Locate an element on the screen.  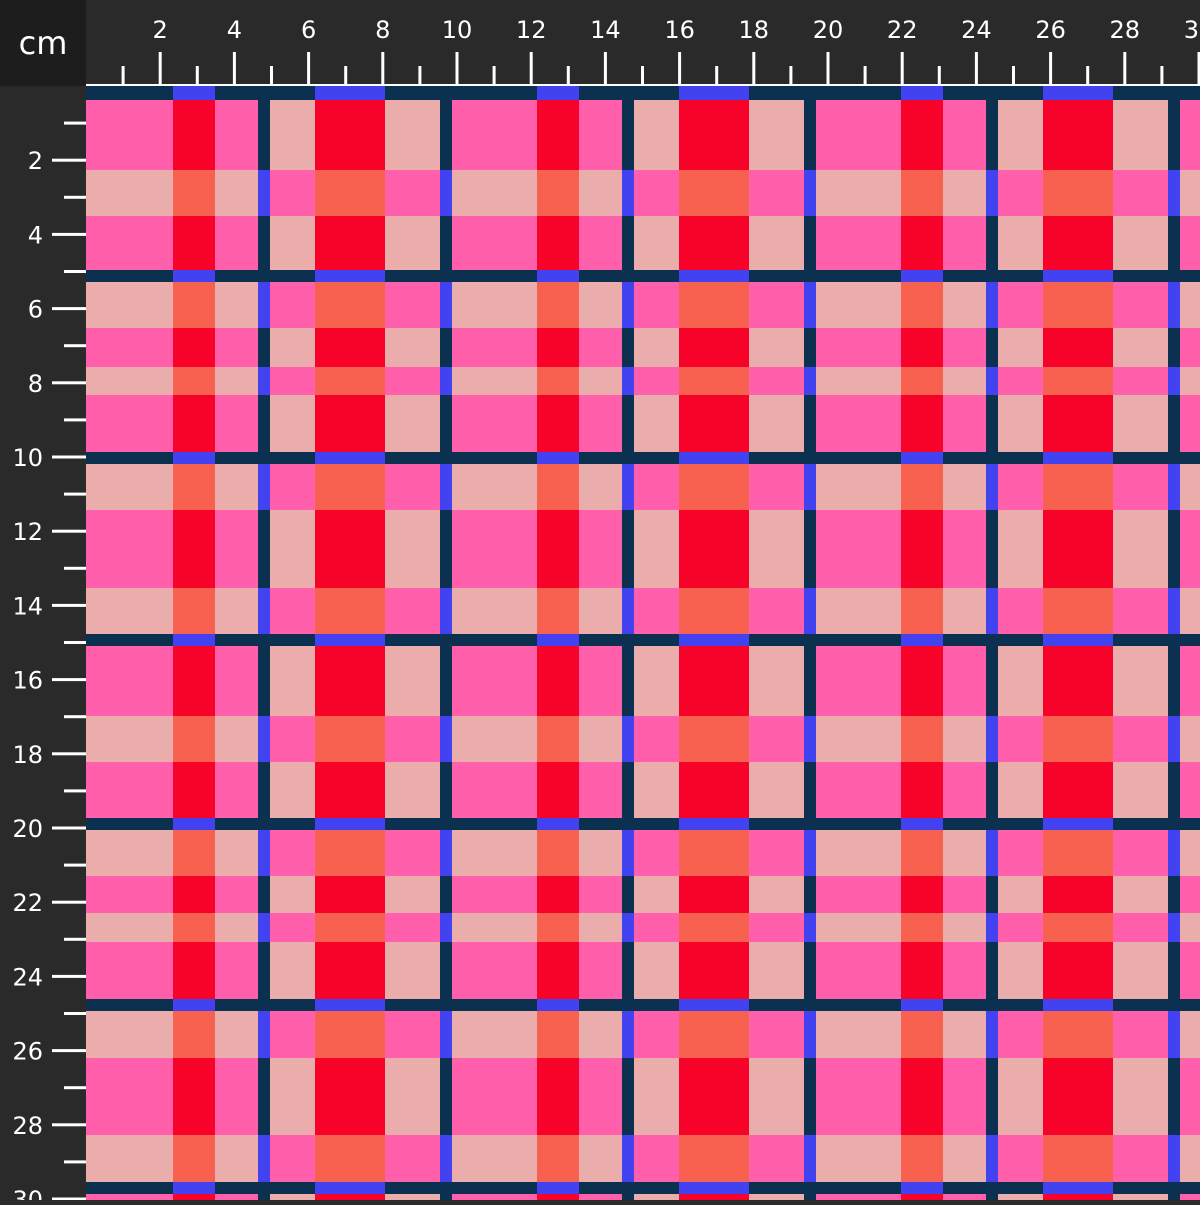
left-ruler-label: 4 is located at coordinates (35, 235).